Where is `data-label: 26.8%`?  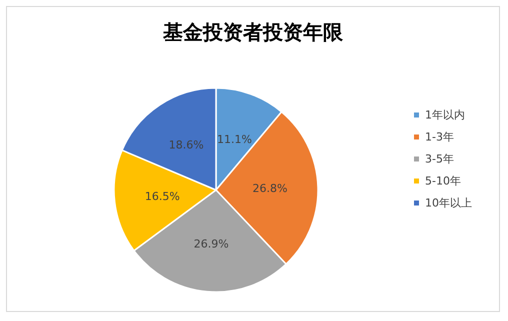 data-label: 26.8% is located at coordinates (270, 188).